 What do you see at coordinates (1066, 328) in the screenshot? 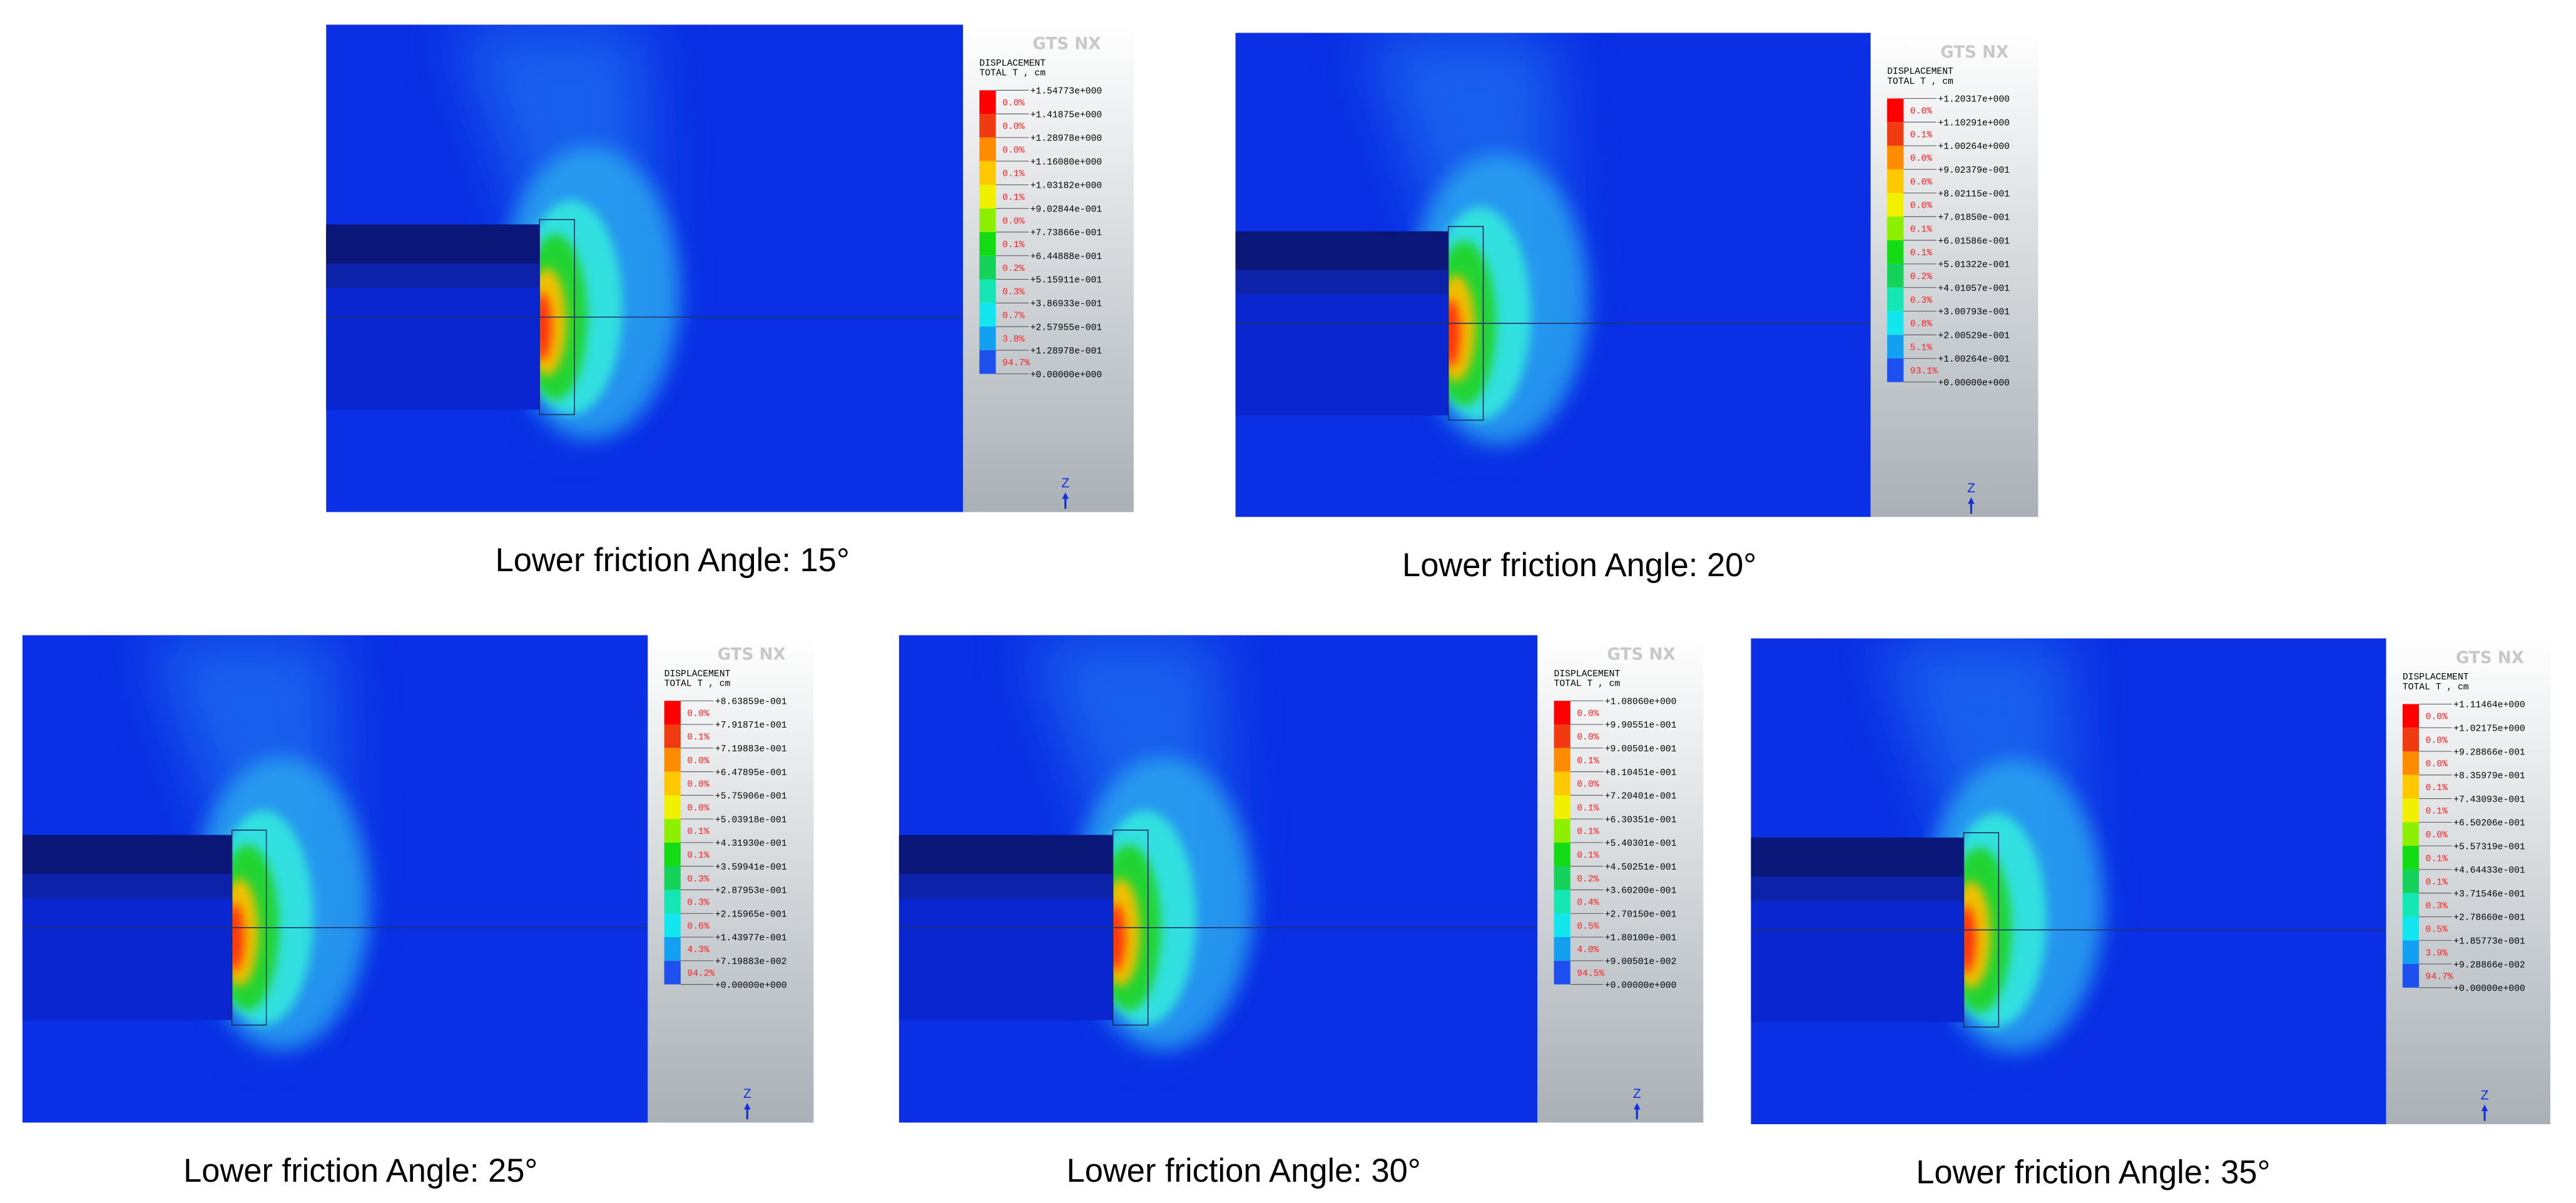
I see `legend-value: +2.57955e-001` at bounding box center [1066, 328].